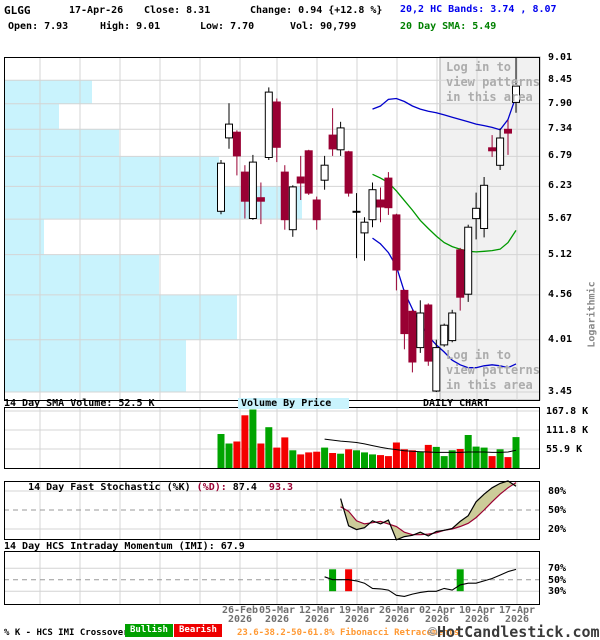  Describe the element at coordinates (517, 615) in the screenshot. I see `date-axis-tick: 17-Apr 2026` at that location.